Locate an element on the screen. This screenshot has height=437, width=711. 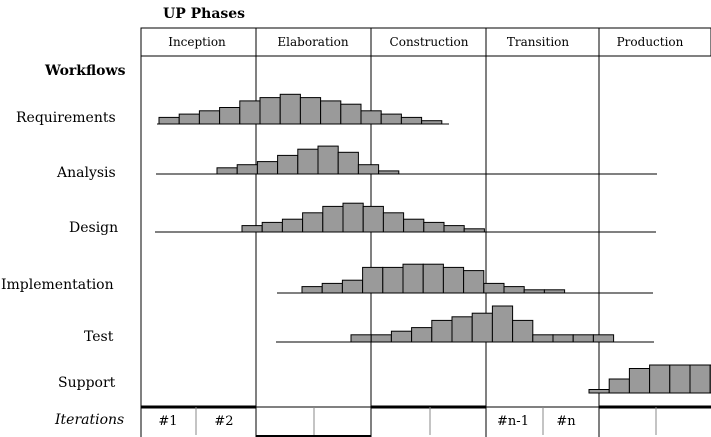
workflow-label-test: Test is located at coordinates (99, 337).